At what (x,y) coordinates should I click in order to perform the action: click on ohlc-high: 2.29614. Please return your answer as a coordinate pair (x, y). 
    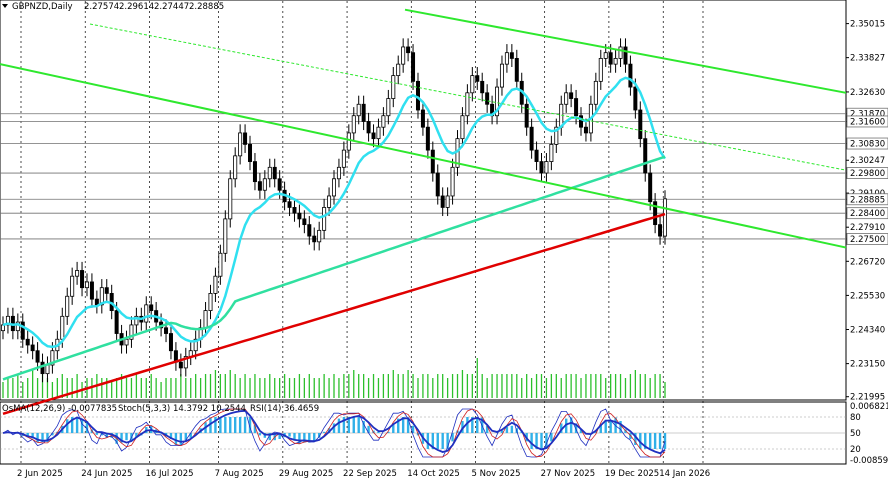
    Looking at the image, I should click on (136, 7).